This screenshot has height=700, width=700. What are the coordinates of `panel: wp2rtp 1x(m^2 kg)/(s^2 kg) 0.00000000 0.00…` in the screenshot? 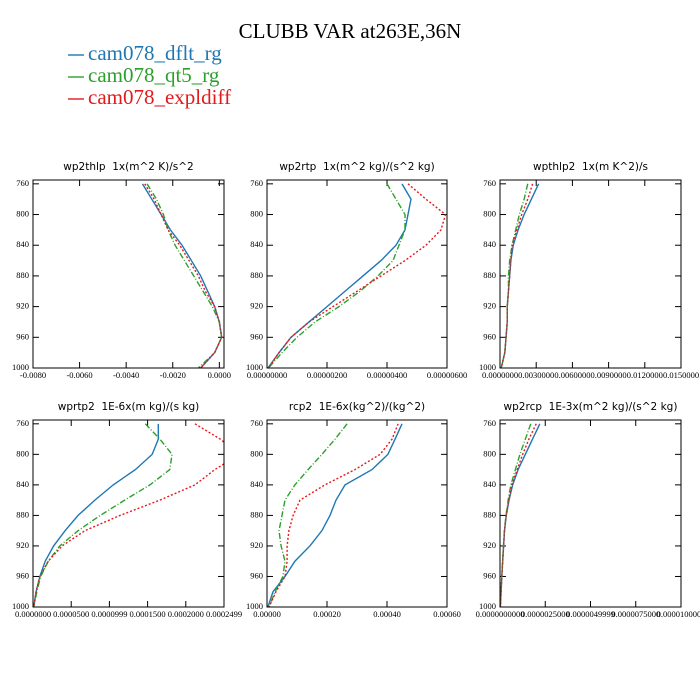 It's located at (356, 270).